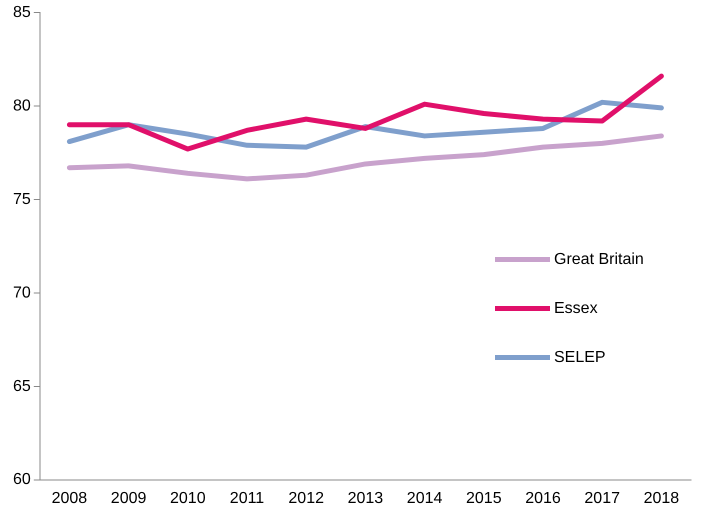  What do you see at coordinates (424, 498) in the screenshot?
I see `x-tick-label: 2014` at bounding box center [424, 498].